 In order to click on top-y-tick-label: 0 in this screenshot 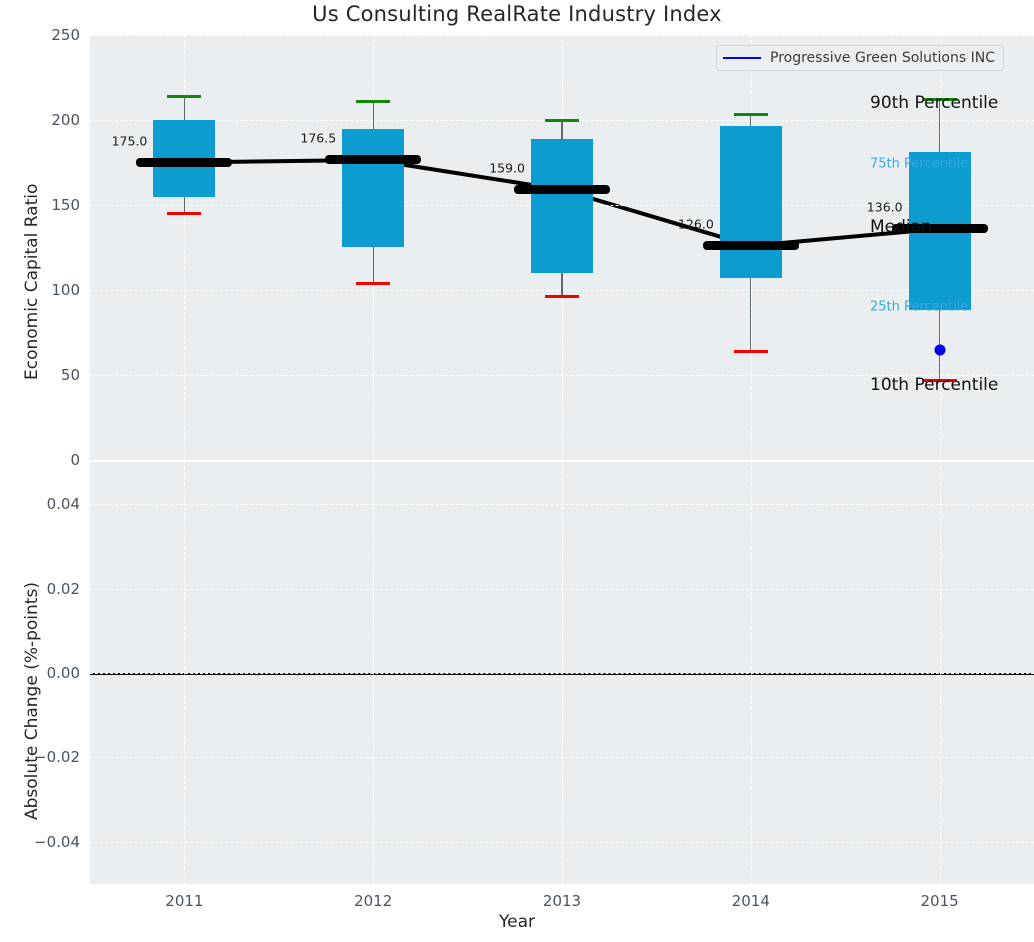, I will do `click(75, 460)`.